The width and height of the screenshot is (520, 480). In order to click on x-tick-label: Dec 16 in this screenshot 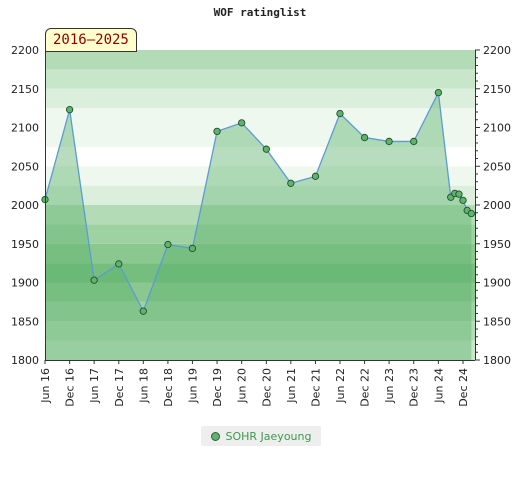, I will do `click(70, 387)`.